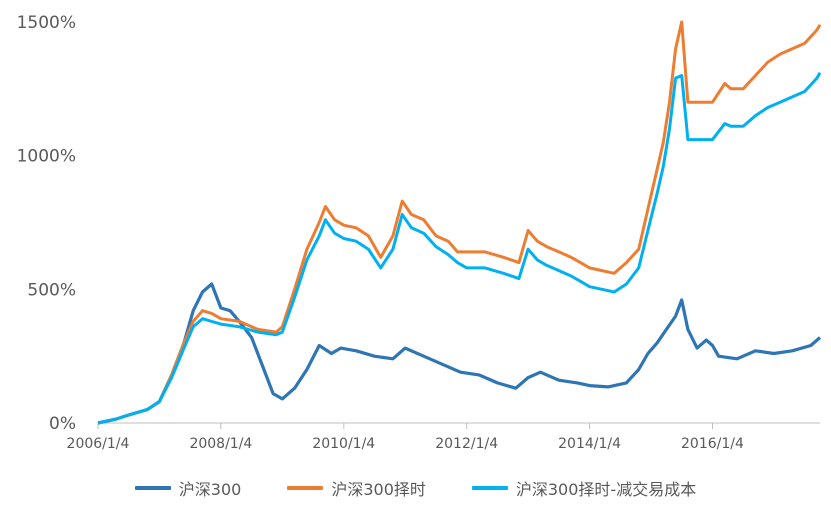 This screenshot has height=513, width=831. I want to click on legend-item-0: 沪深300, so click(188, 488).